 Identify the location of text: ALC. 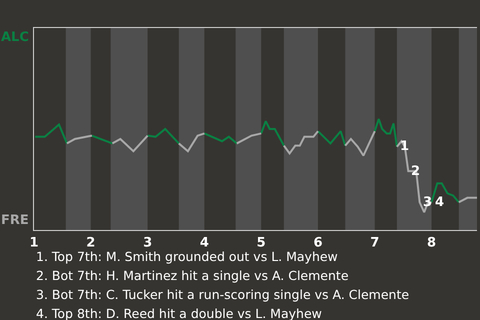
(15, 37).